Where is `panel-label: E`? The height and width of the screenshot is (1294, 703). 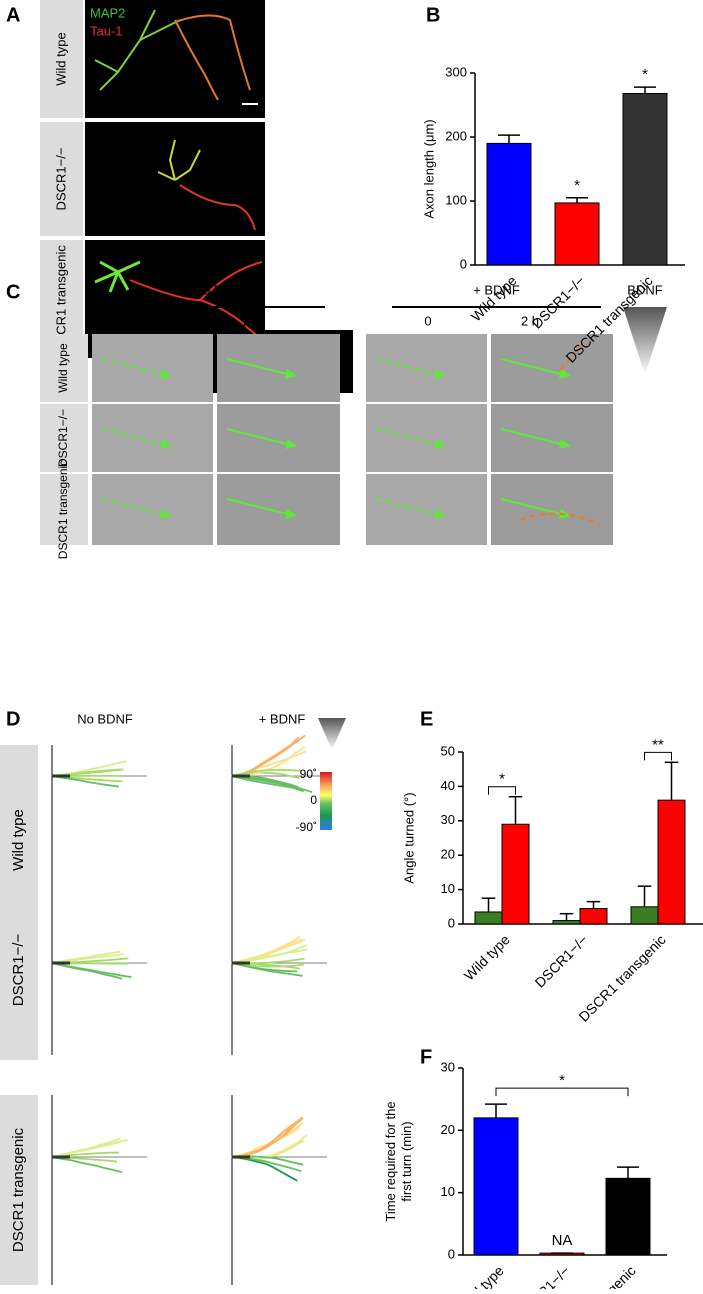 panel-label: E is located at coordinates (426, 719).